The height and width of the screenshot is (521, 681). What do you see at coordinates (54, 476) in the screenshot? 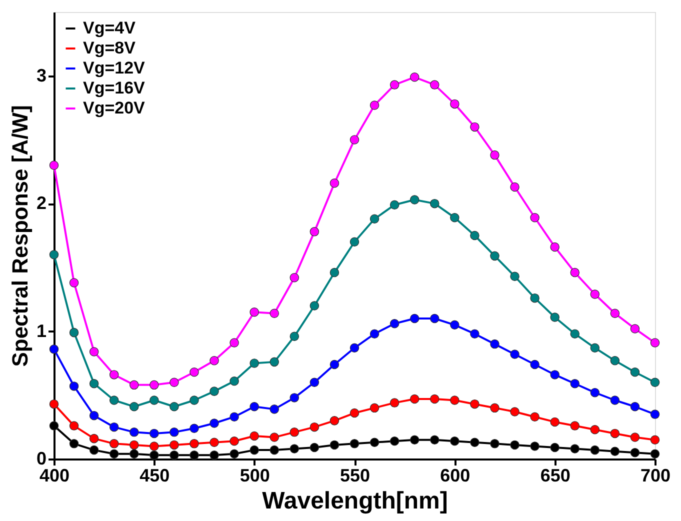
I see `x-tick-label: 400` at bounding box center [54, 476].